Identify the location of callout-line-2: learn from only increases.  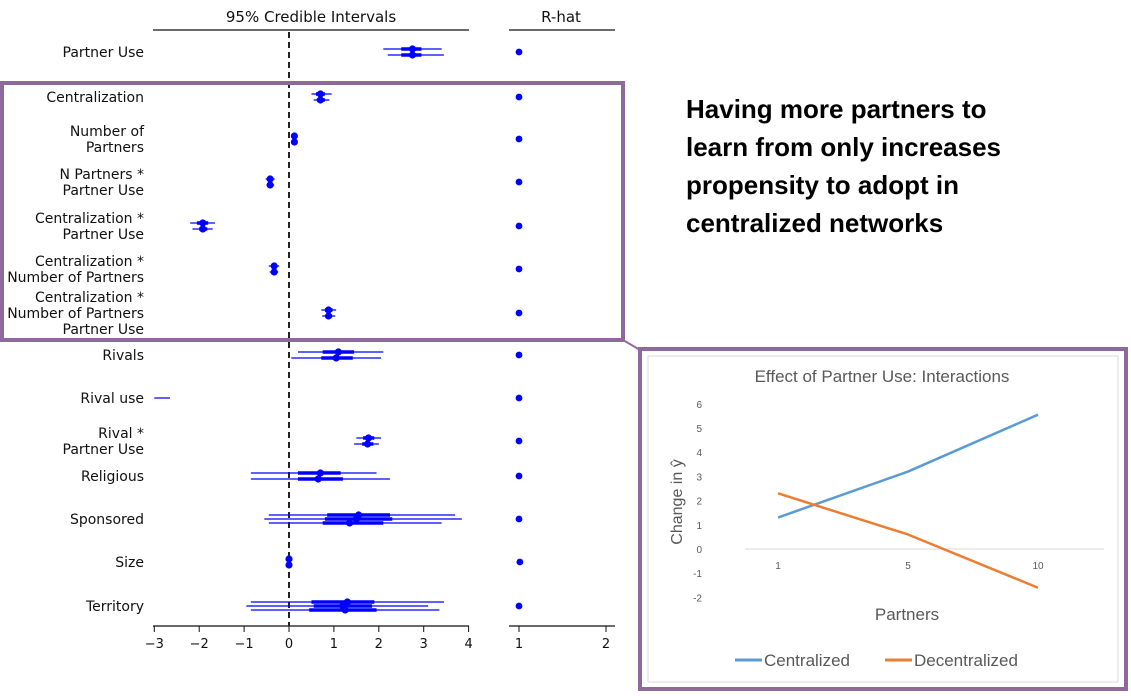
(844, 147).